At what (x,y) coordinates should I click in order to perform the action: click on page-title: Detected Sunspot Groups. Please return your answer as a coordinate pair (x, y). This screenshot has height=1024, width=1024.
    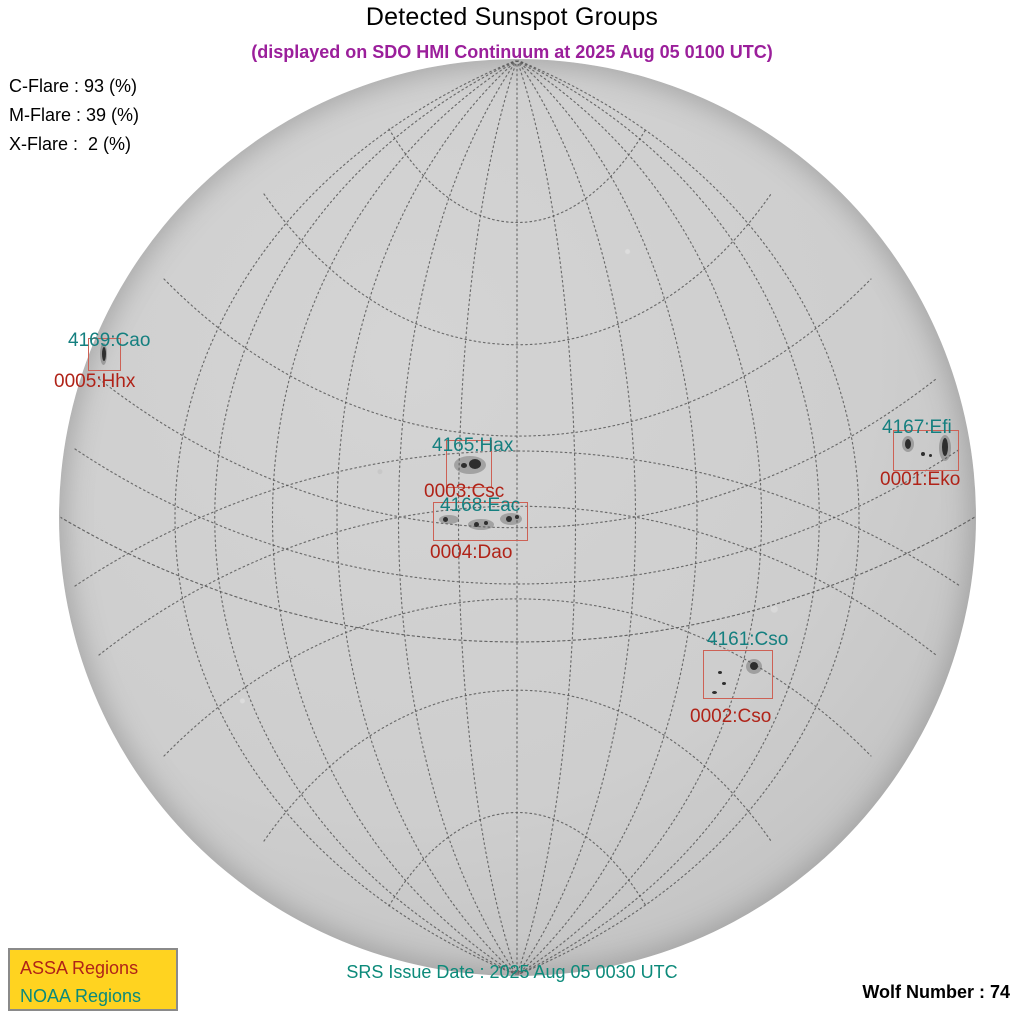
    Looking at the image, I should click on (512, 17).